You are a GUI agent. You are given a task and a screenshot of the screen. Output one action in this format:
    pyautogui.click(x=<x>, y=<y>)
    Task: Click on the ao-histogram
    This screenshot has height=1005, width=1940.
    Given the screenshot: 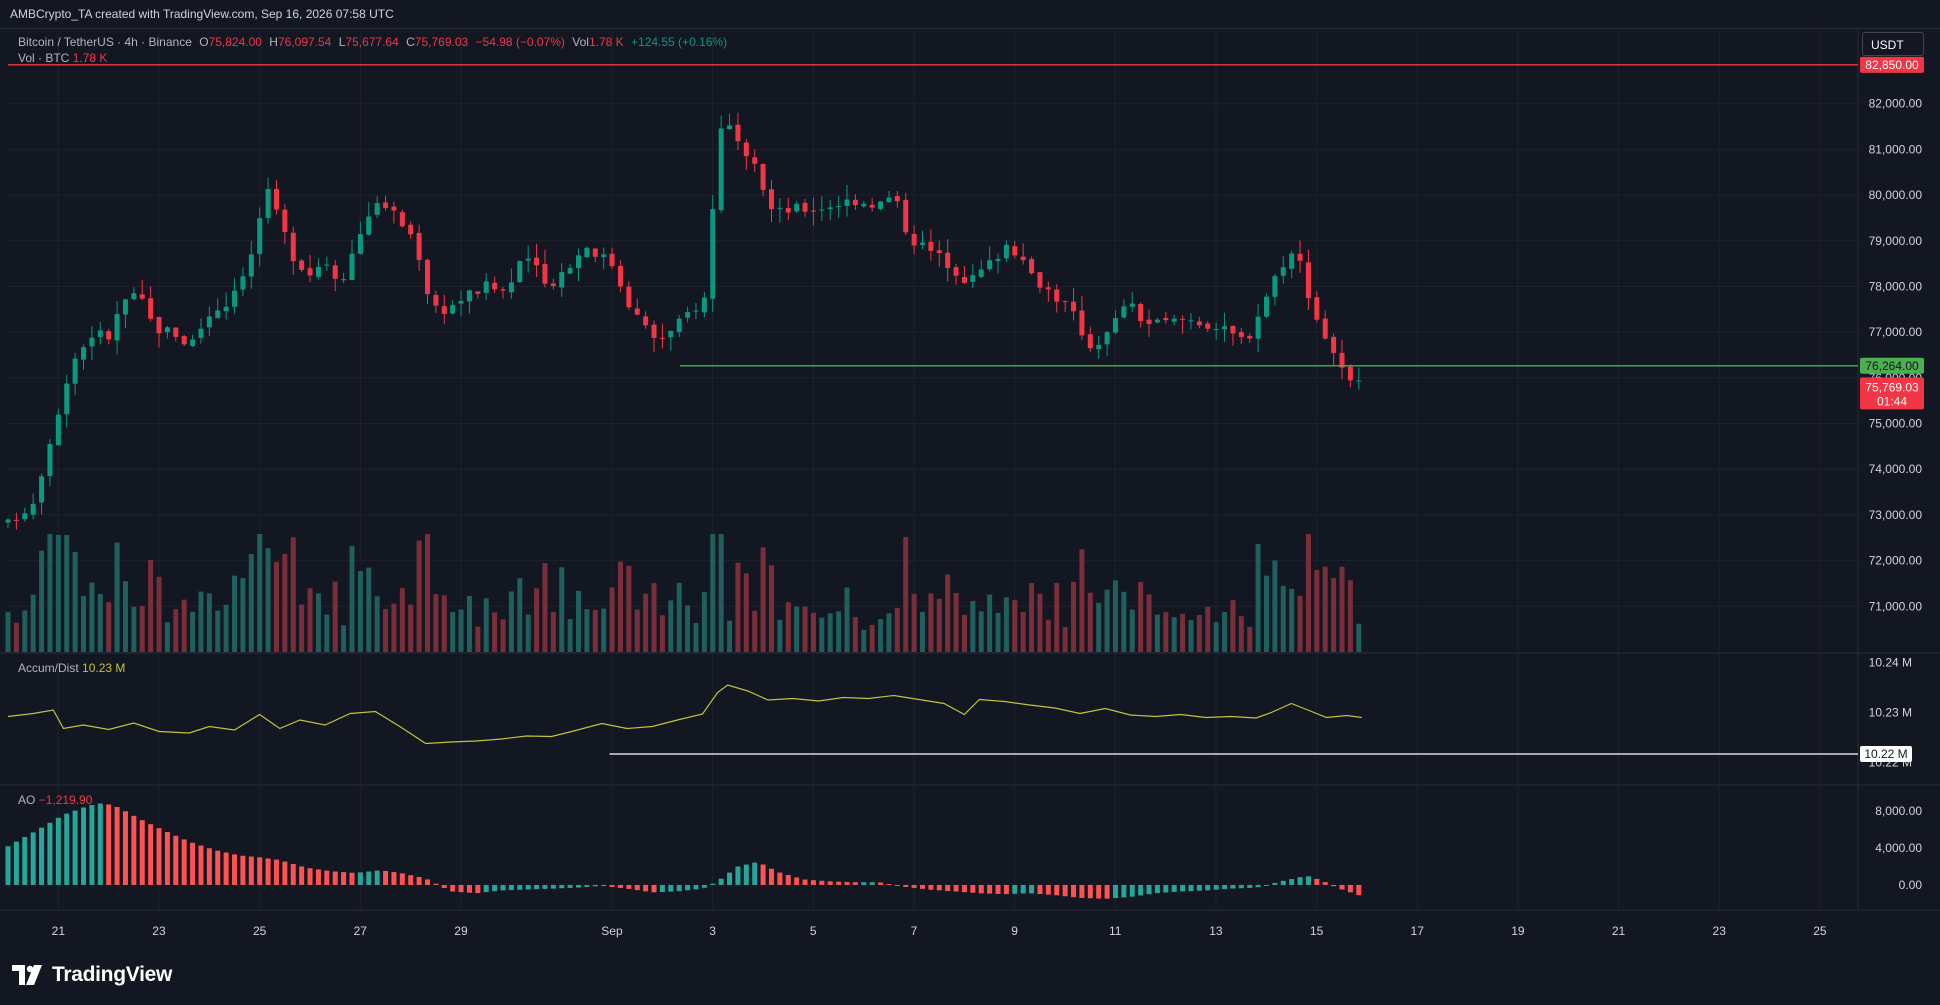 What is the action you would take?
    pyautogui.click(x=683, y=851)
    